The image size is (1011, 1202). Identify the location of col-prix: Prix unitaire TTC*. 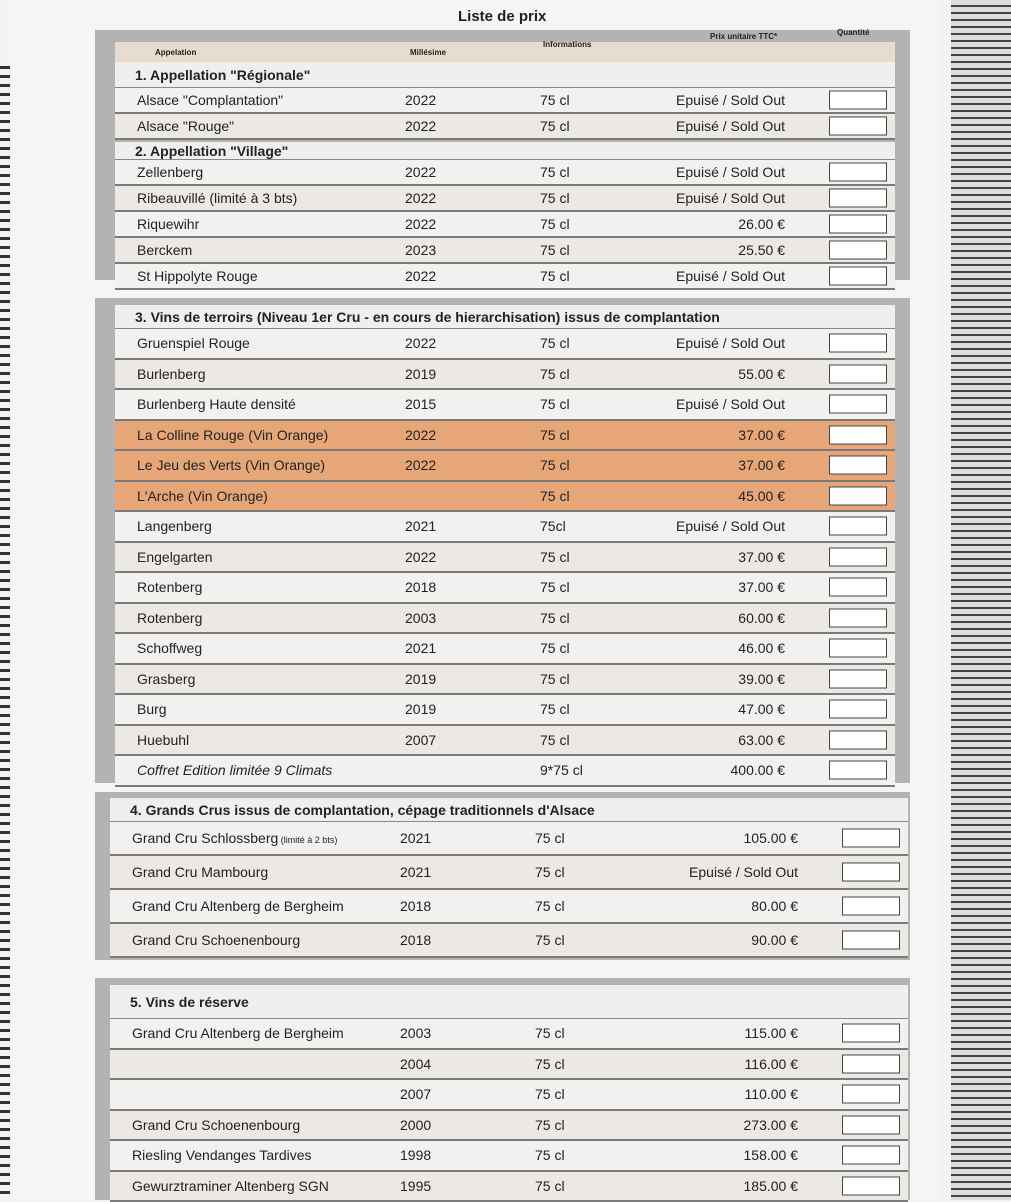
(743, 36).